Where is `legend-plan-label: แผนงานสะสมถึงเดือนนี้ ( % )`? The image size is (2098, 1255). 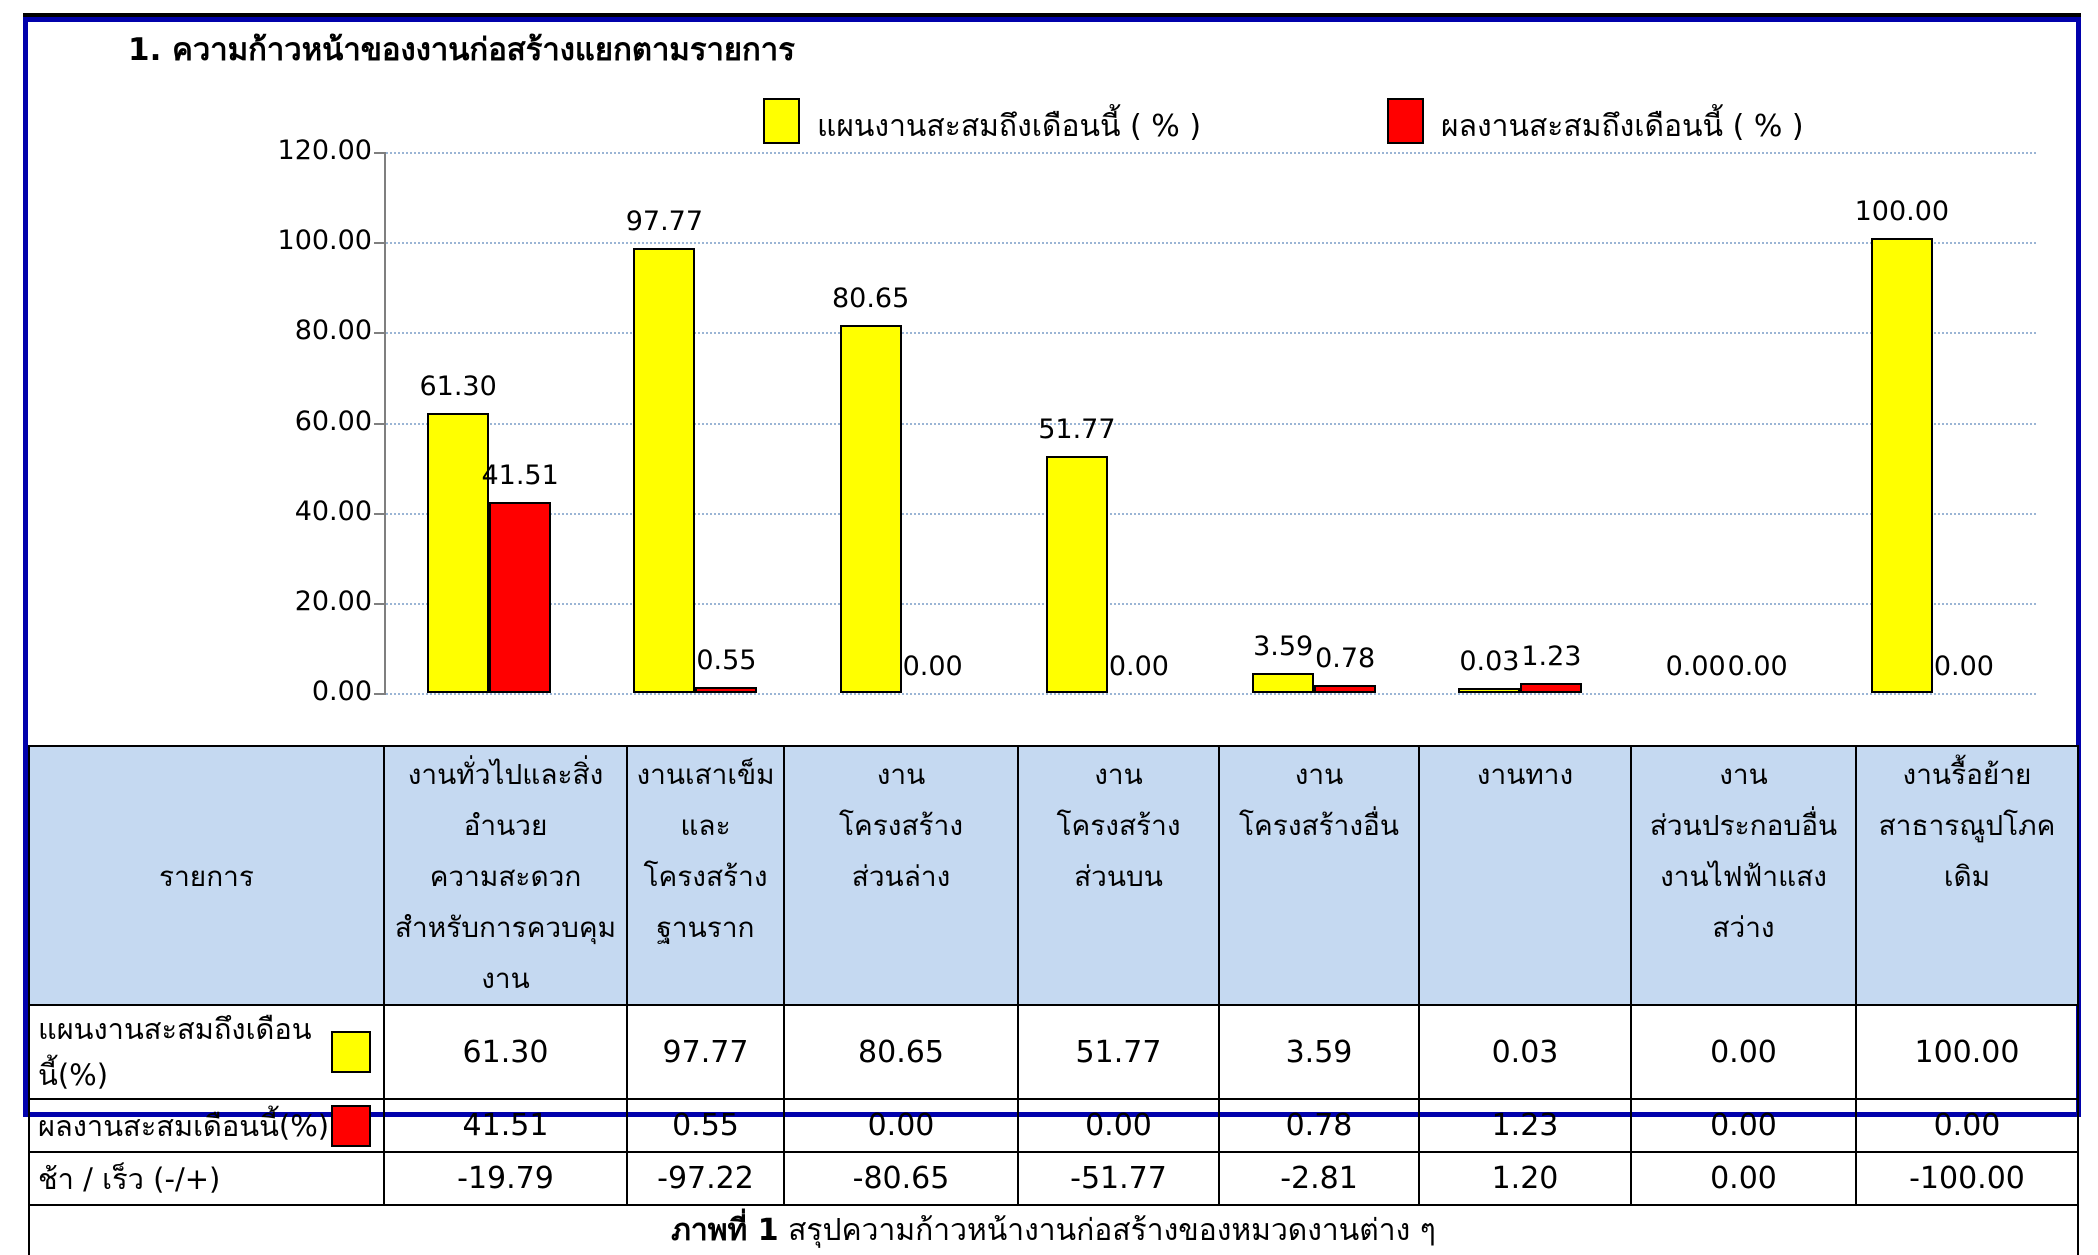
legend-plan-label: แผนงานสะสมถึงเดือนนี้ ( % ) is located at coordinates (1009, 126).